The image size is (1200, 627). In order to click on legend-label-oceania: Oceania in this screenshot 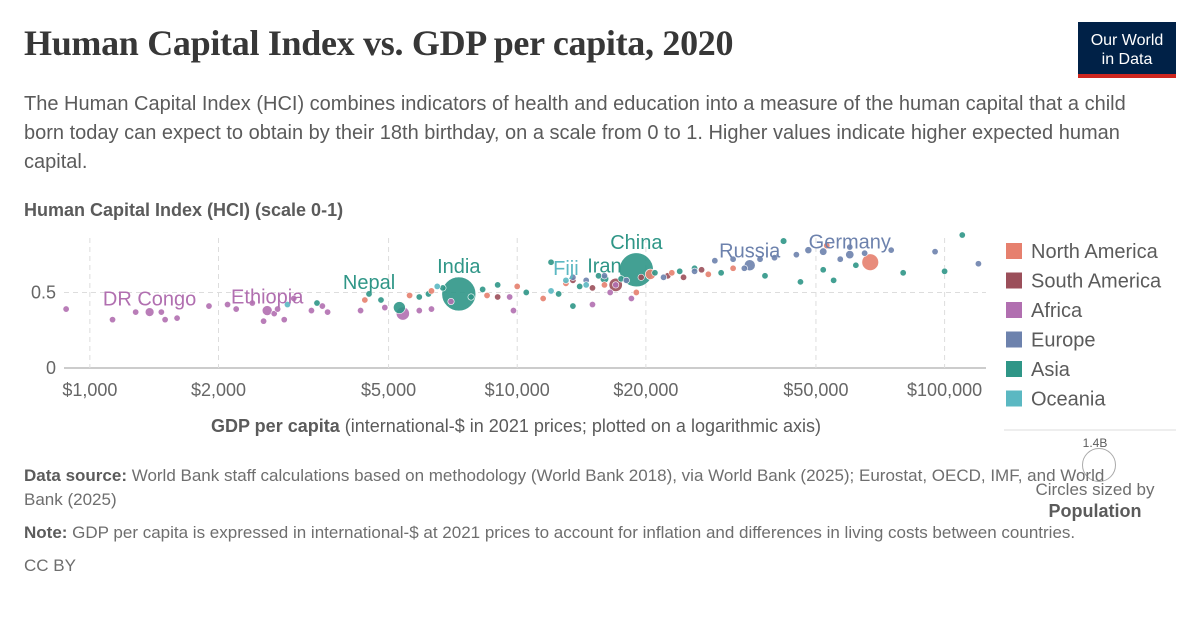, I will do `click(1068, 400)`.